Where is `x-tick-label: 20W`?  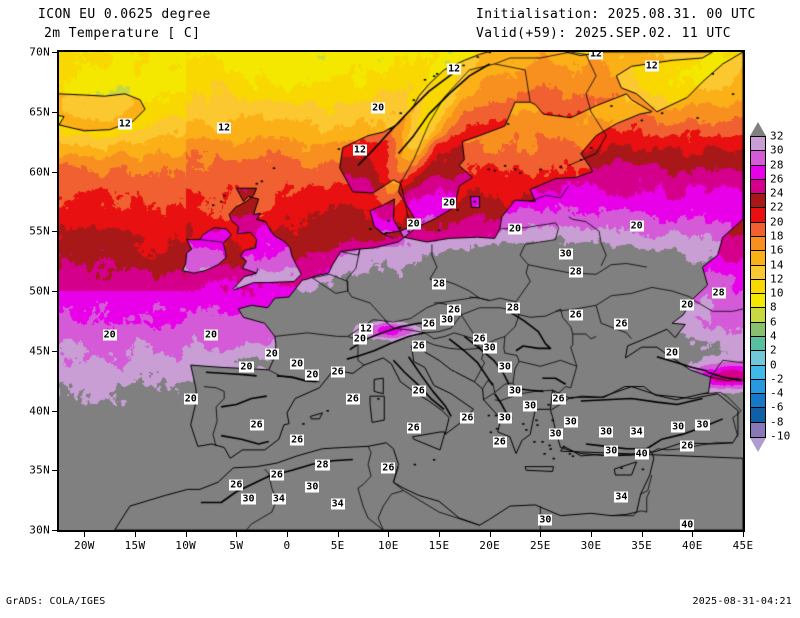
x-tick-label: 20W is located at coordinates (84, 545).